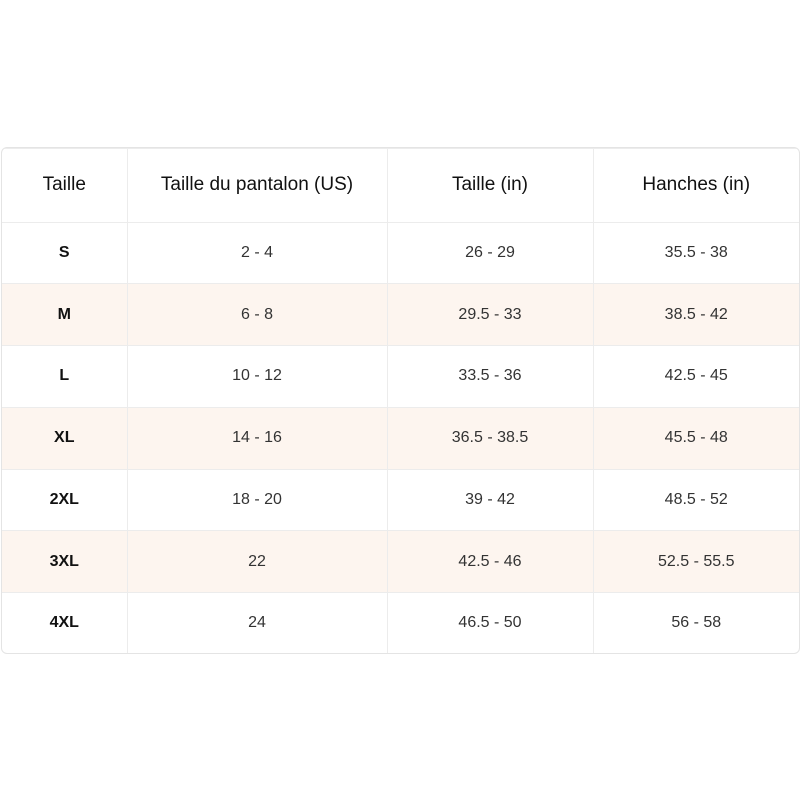  What do you see at coordinates (490, 562) in the screenshot?
I see `table-cell: 42.5 - 46` at bounding box center [490, 562].